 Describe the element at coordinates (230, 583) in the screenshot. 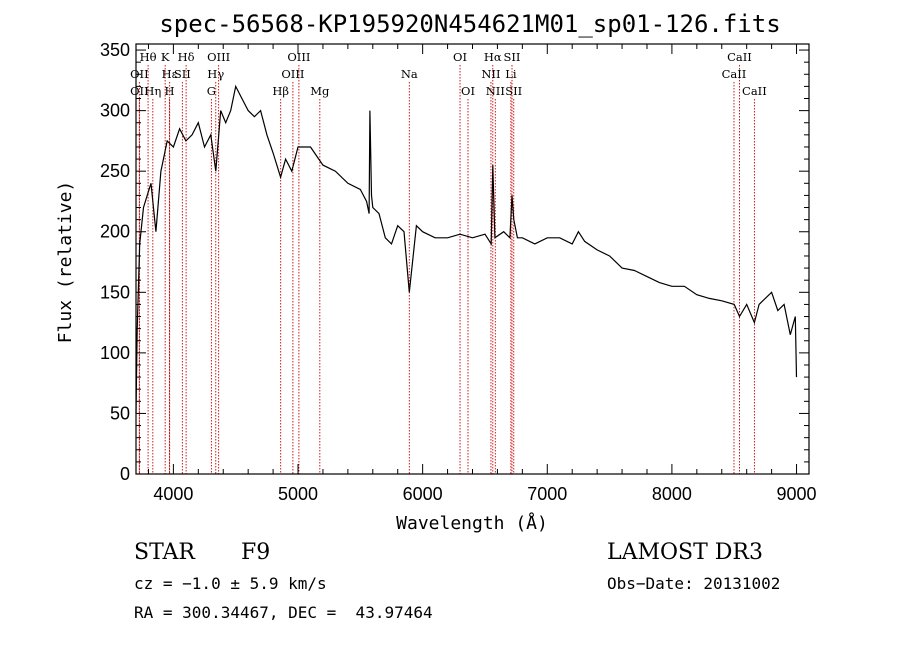

I see `redshift-velocity: cz = −1.0 ± 5.9 km/s` at that location.